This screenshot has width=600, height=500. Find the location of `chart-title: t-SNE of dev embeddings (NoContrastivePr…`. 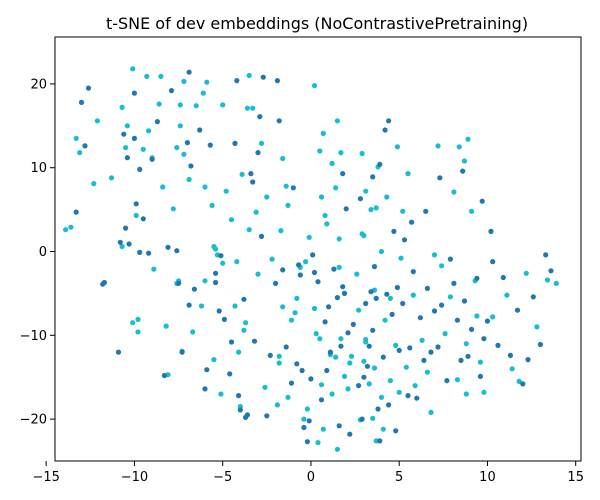

chart-title: t-SNE of dev embeddings (NoContrastivePr… is located at coordinates (317, 23).